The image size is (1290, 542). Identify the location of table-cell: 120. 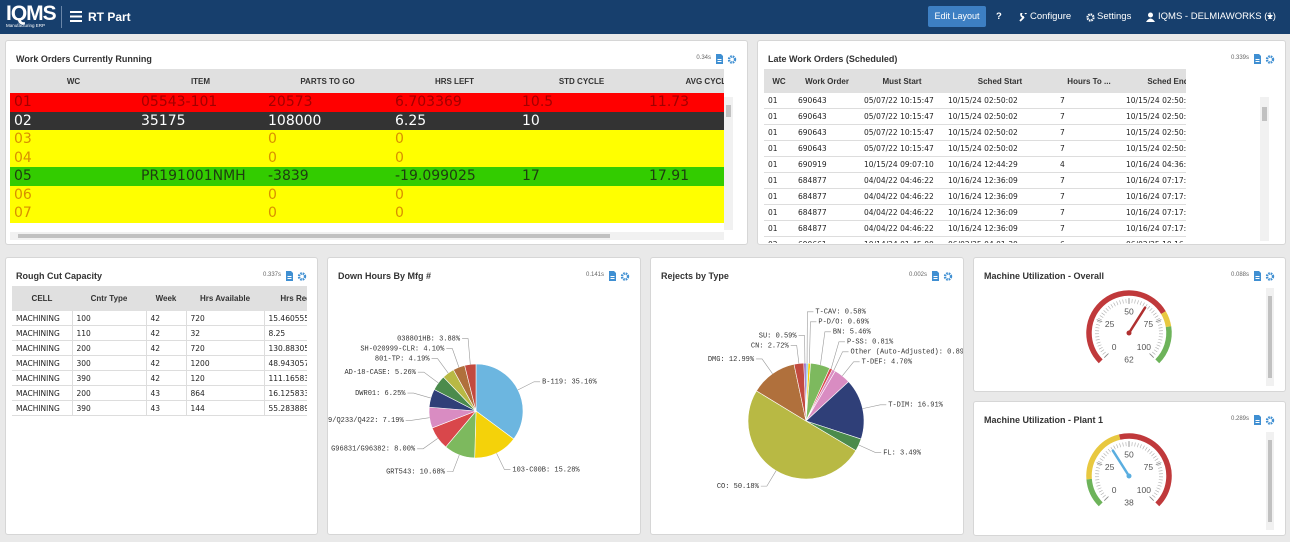
(225, 378).